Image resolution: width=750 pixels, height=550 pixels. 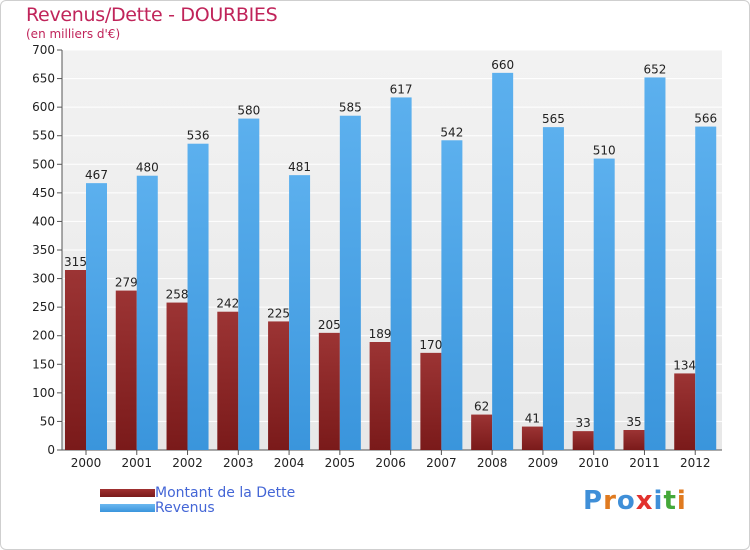 What do you see at coordinates (451, 132) in the screenshot?
I see `value-label-revenus: 542` at bounding box center [451, 132].